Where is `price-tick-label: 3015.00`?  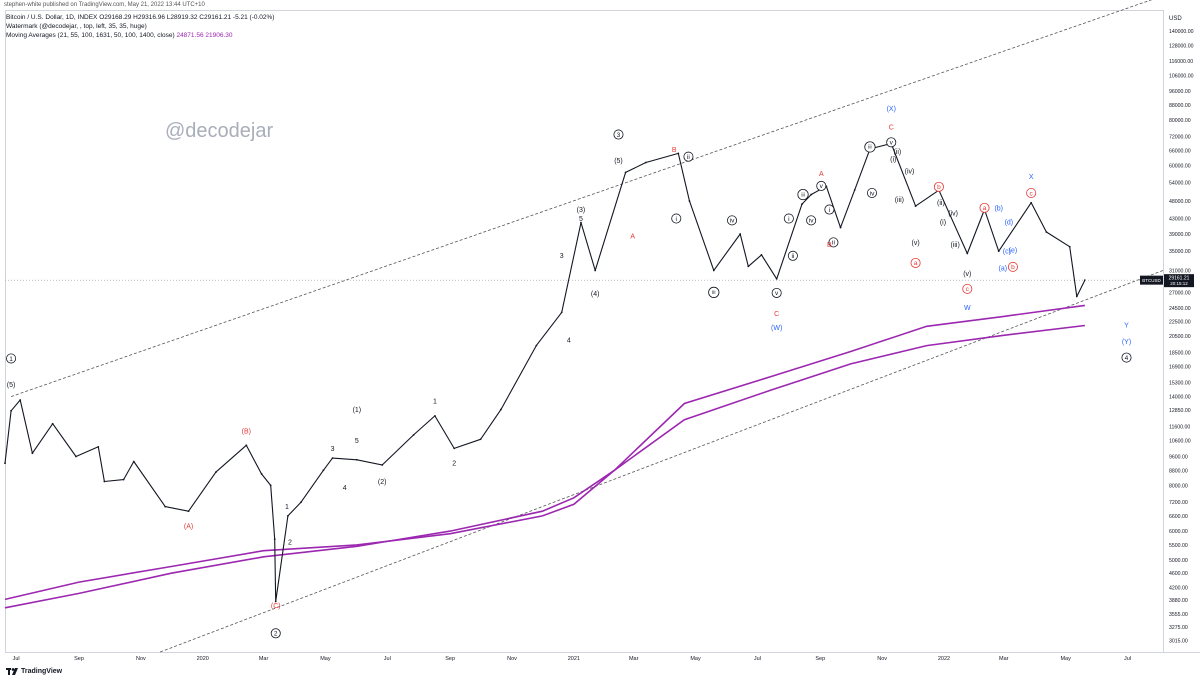
price-tick-label: 3015.00 is located at coordinates (1178, 641).